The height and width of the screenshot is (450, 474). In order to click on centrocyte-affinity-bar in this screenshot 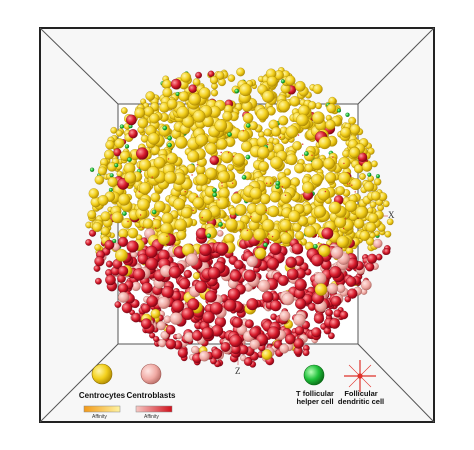, I will do `click(102, 409)`.